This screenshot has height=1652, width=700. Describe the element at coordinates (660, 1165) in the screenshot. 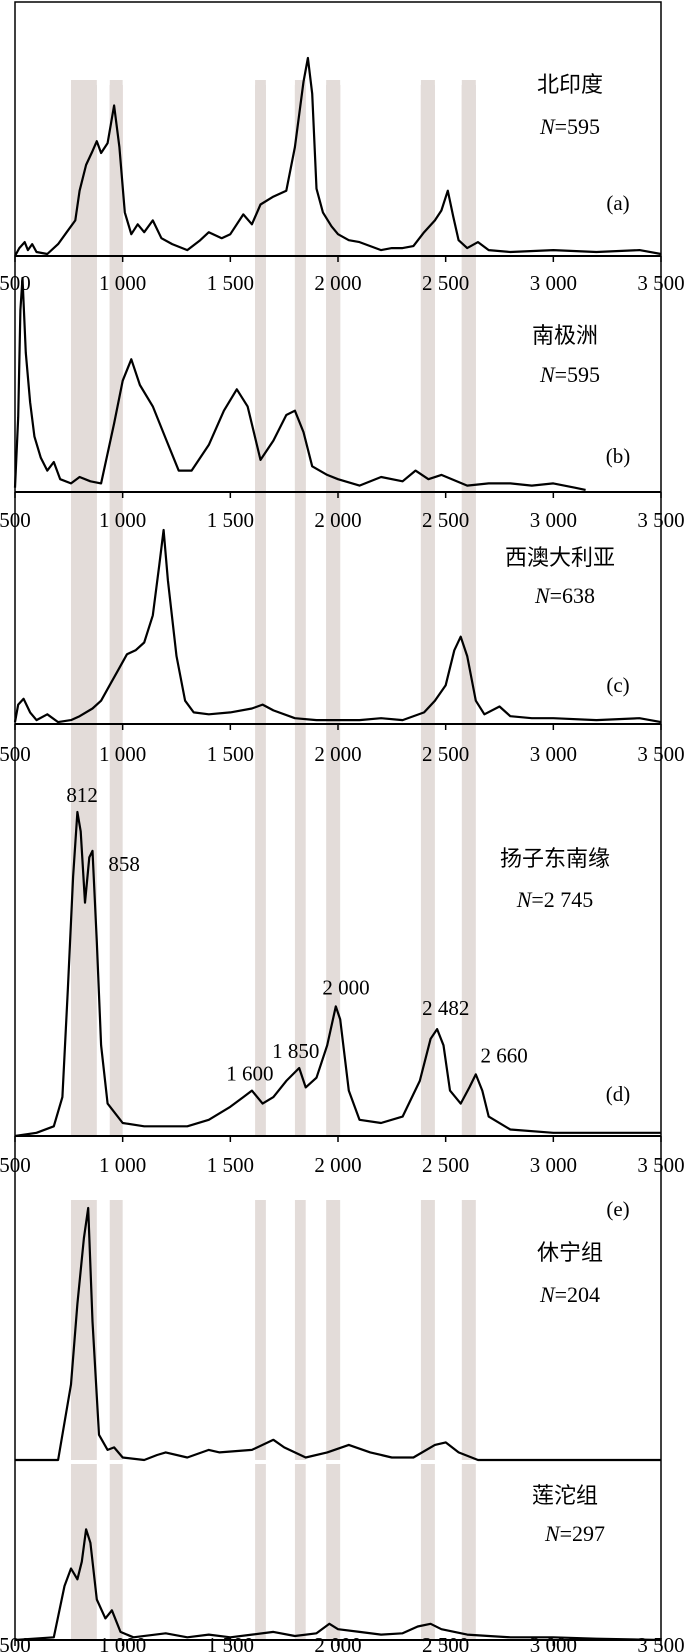

I see `x-tick-label-3-6: 3 500` at that location.